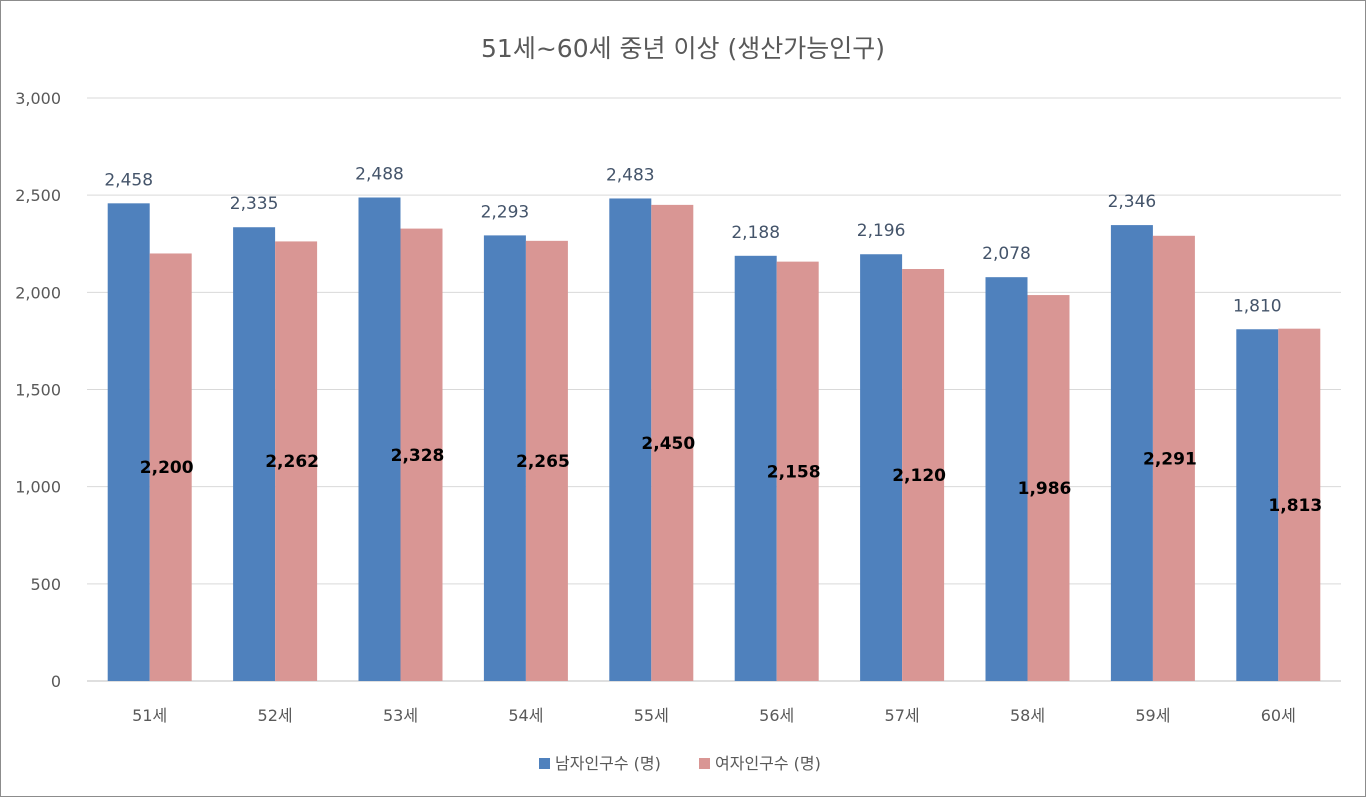  I want to click on x-category-label: 60세, so click(1278, 715).